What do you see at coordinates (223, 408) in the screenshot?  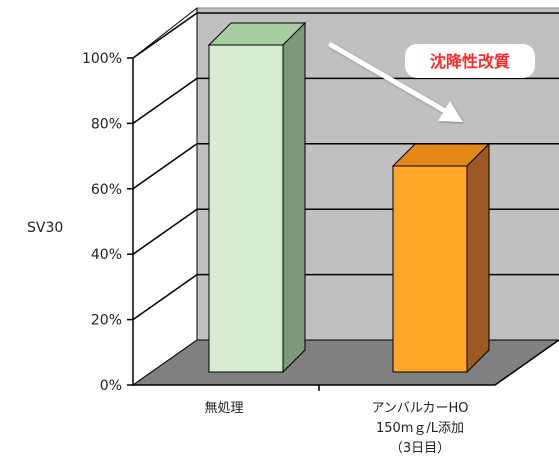 I see `x-category-label: 無処理` at bounding box center [223, 408].